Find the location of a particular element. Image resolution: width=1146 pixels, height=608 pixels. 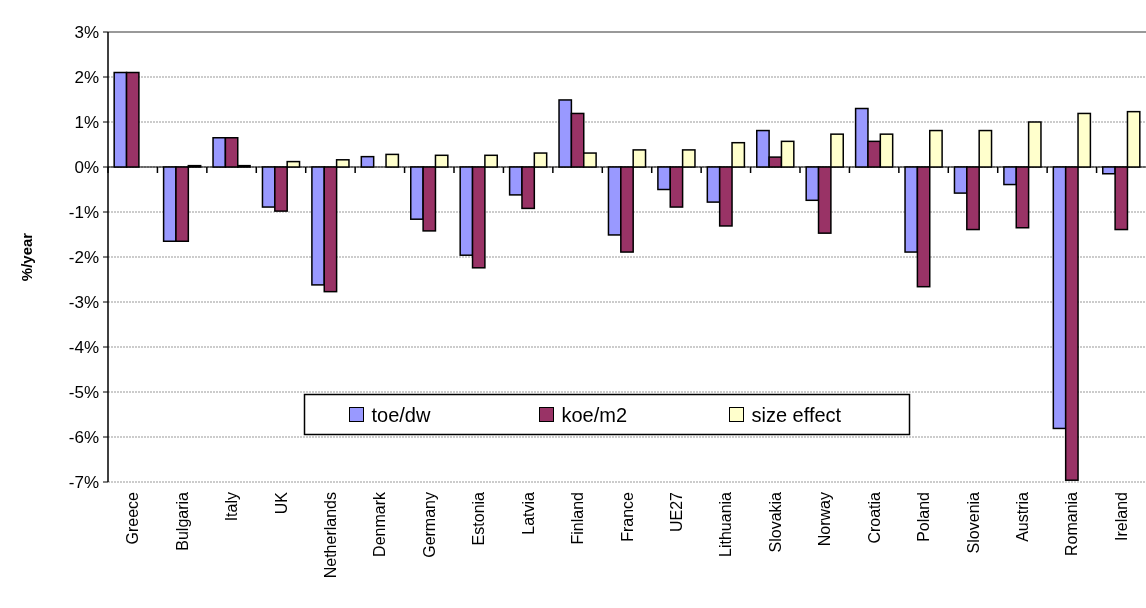

x-tick-label: Slovakia is located at coordinates (775, 522).